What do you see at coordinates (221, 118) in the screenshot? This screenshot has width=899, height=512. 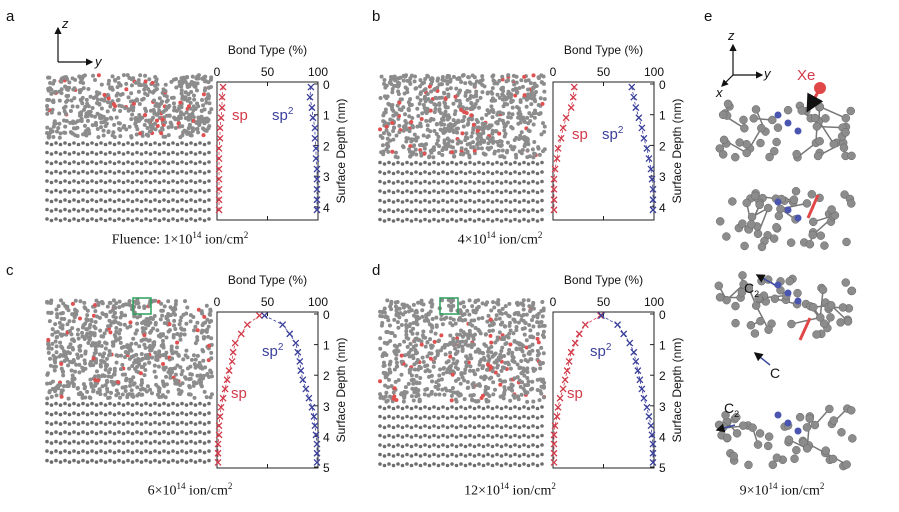 I see `data-point-sp-a` at bounding box center [221, 118].